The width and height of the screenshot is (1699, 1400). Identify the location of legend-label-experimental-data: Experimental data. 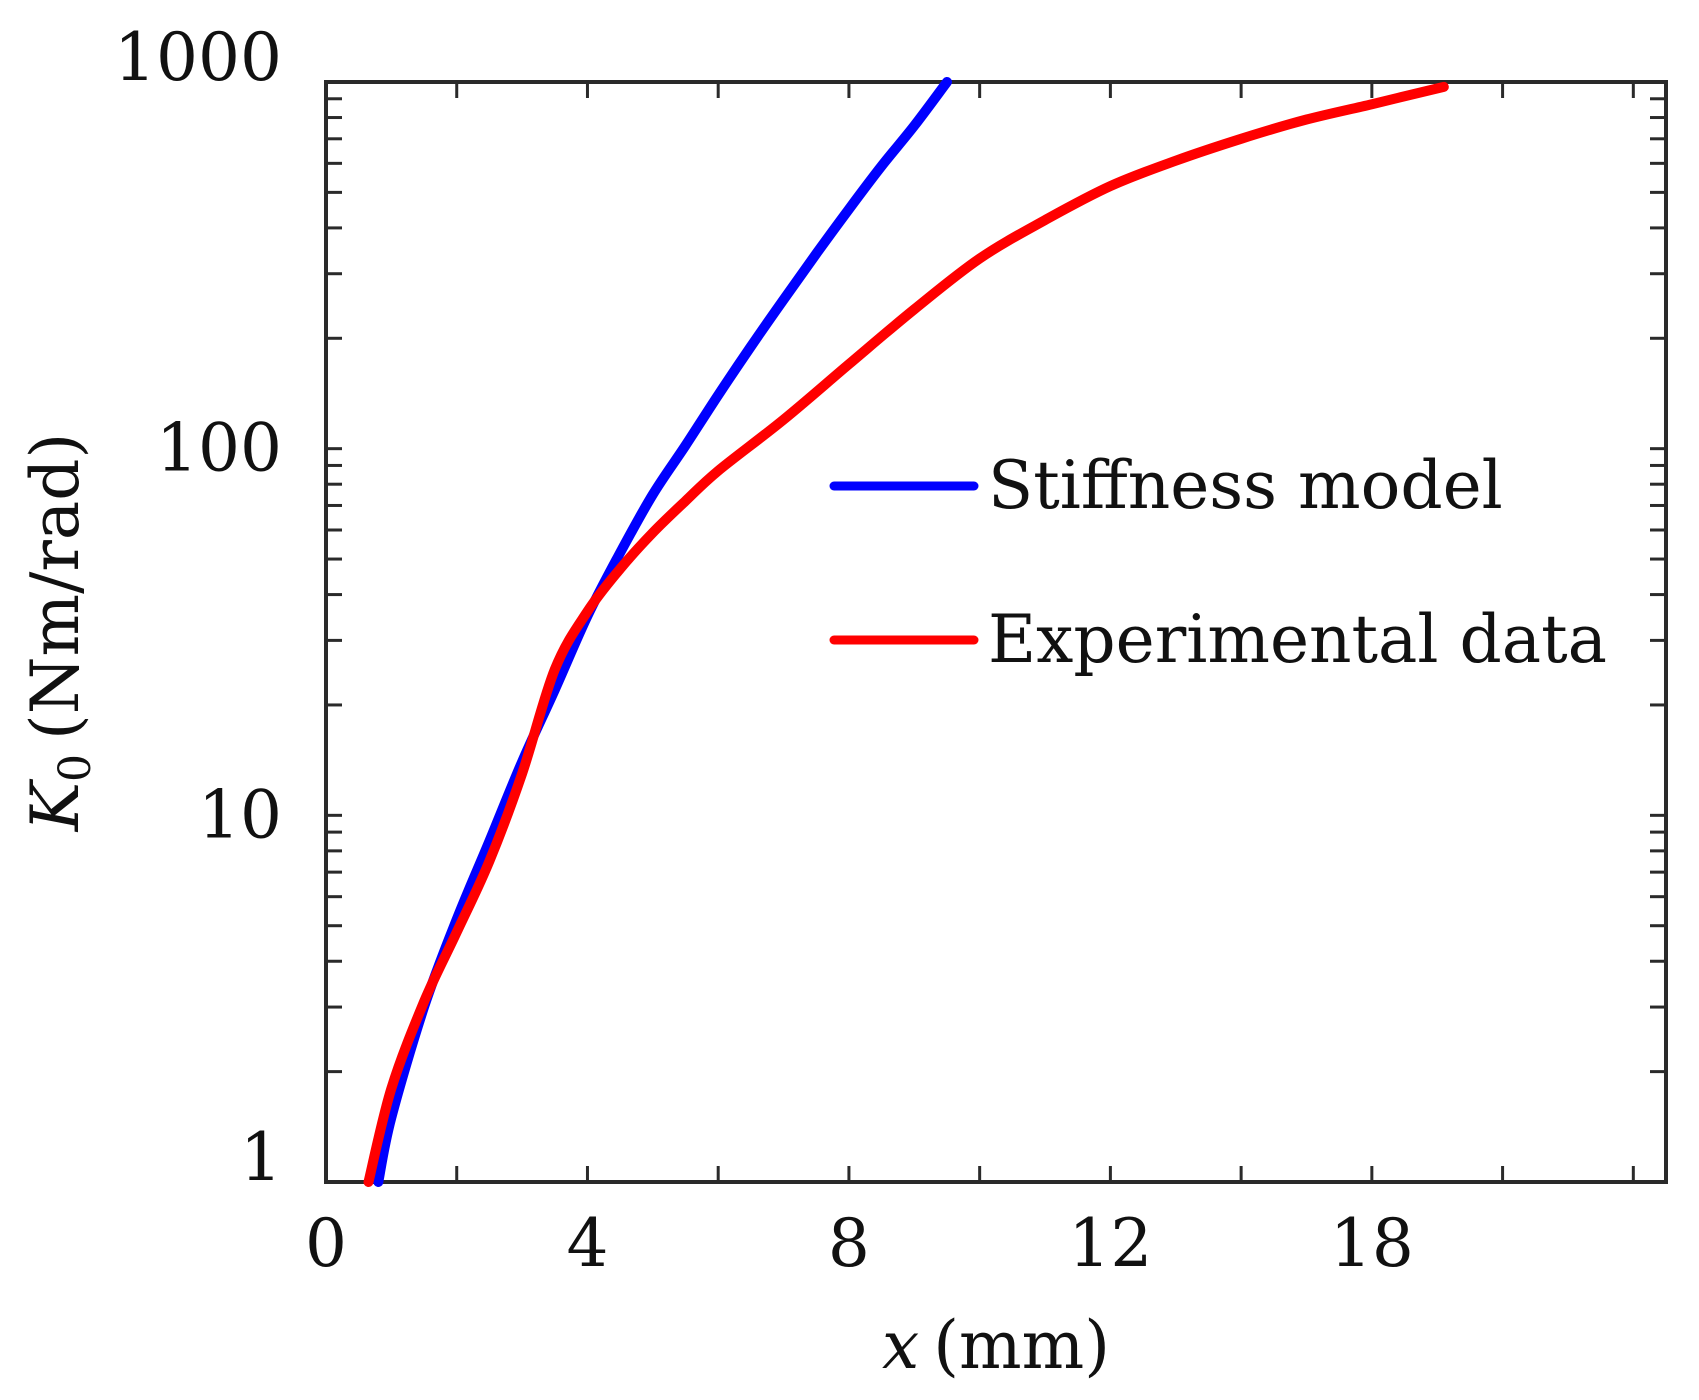
(1297, 639).